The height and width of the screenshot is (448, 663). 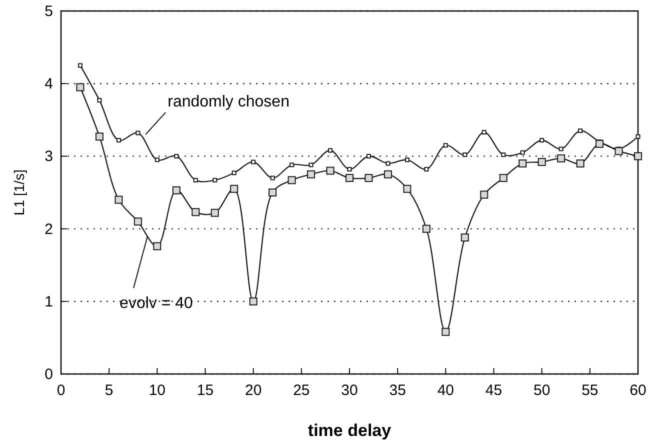 I want to click on x-tick-label: 10, so click(x=157, y=390).